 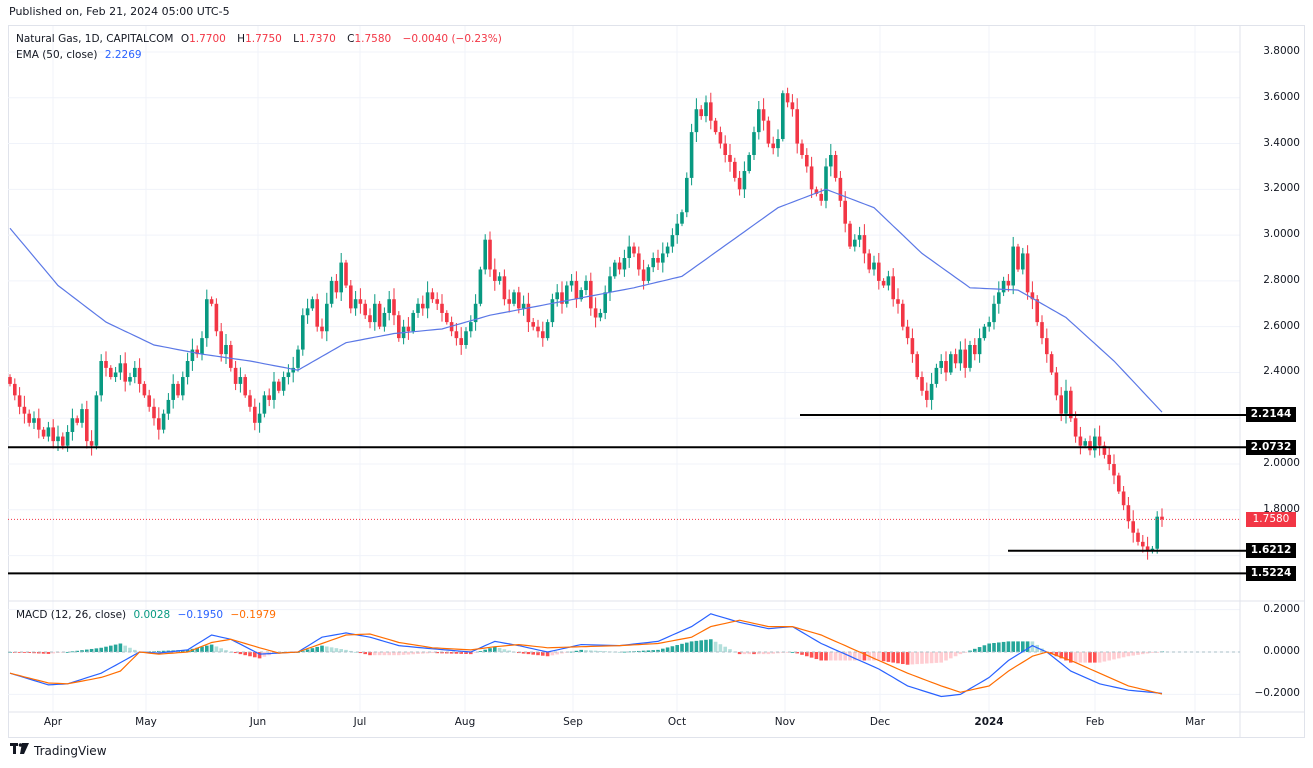 What do you see at coordinates (586, 655) in the screenshot?
I see `macd-line` at bounding box center [586, 655].